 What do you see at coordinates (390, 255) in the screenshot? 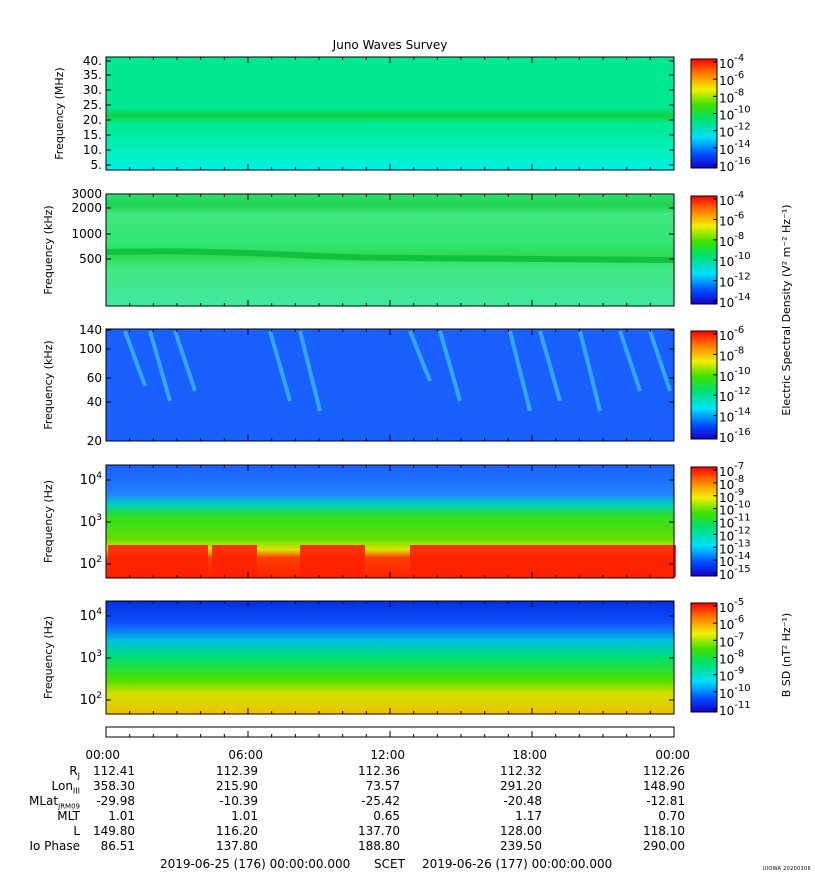
I see `emission-band` at bounding box center [390, 255].